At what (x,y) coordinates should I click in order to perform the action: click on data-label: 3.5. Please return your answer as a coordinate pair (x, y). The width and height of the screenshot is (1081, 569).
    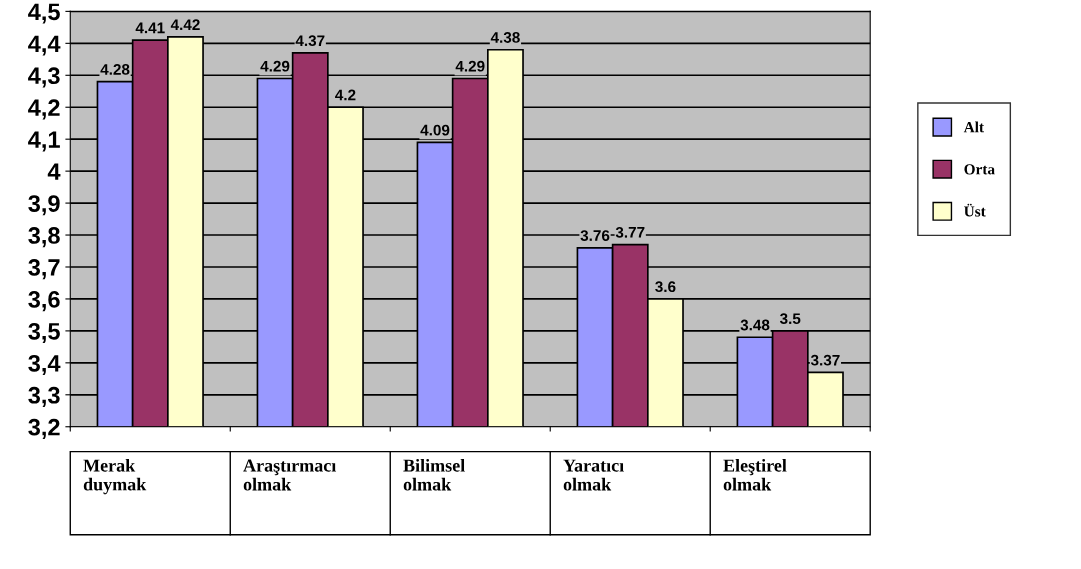
    Looking at the image, I should click on (790, 319).